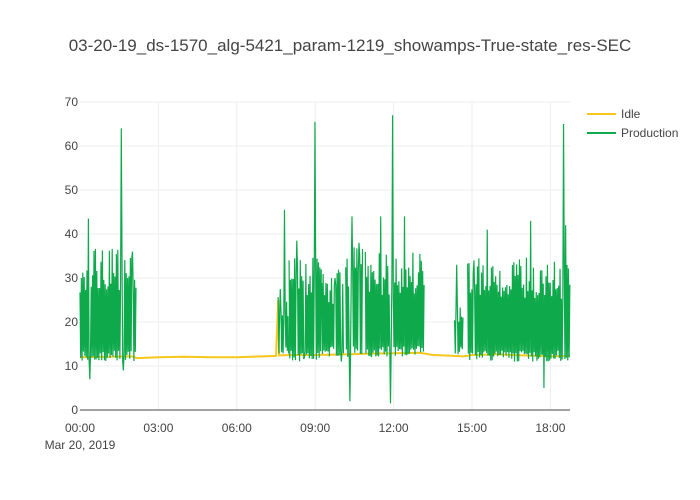  I want to click on x-tick-label: 18:00, so click(550, 428).